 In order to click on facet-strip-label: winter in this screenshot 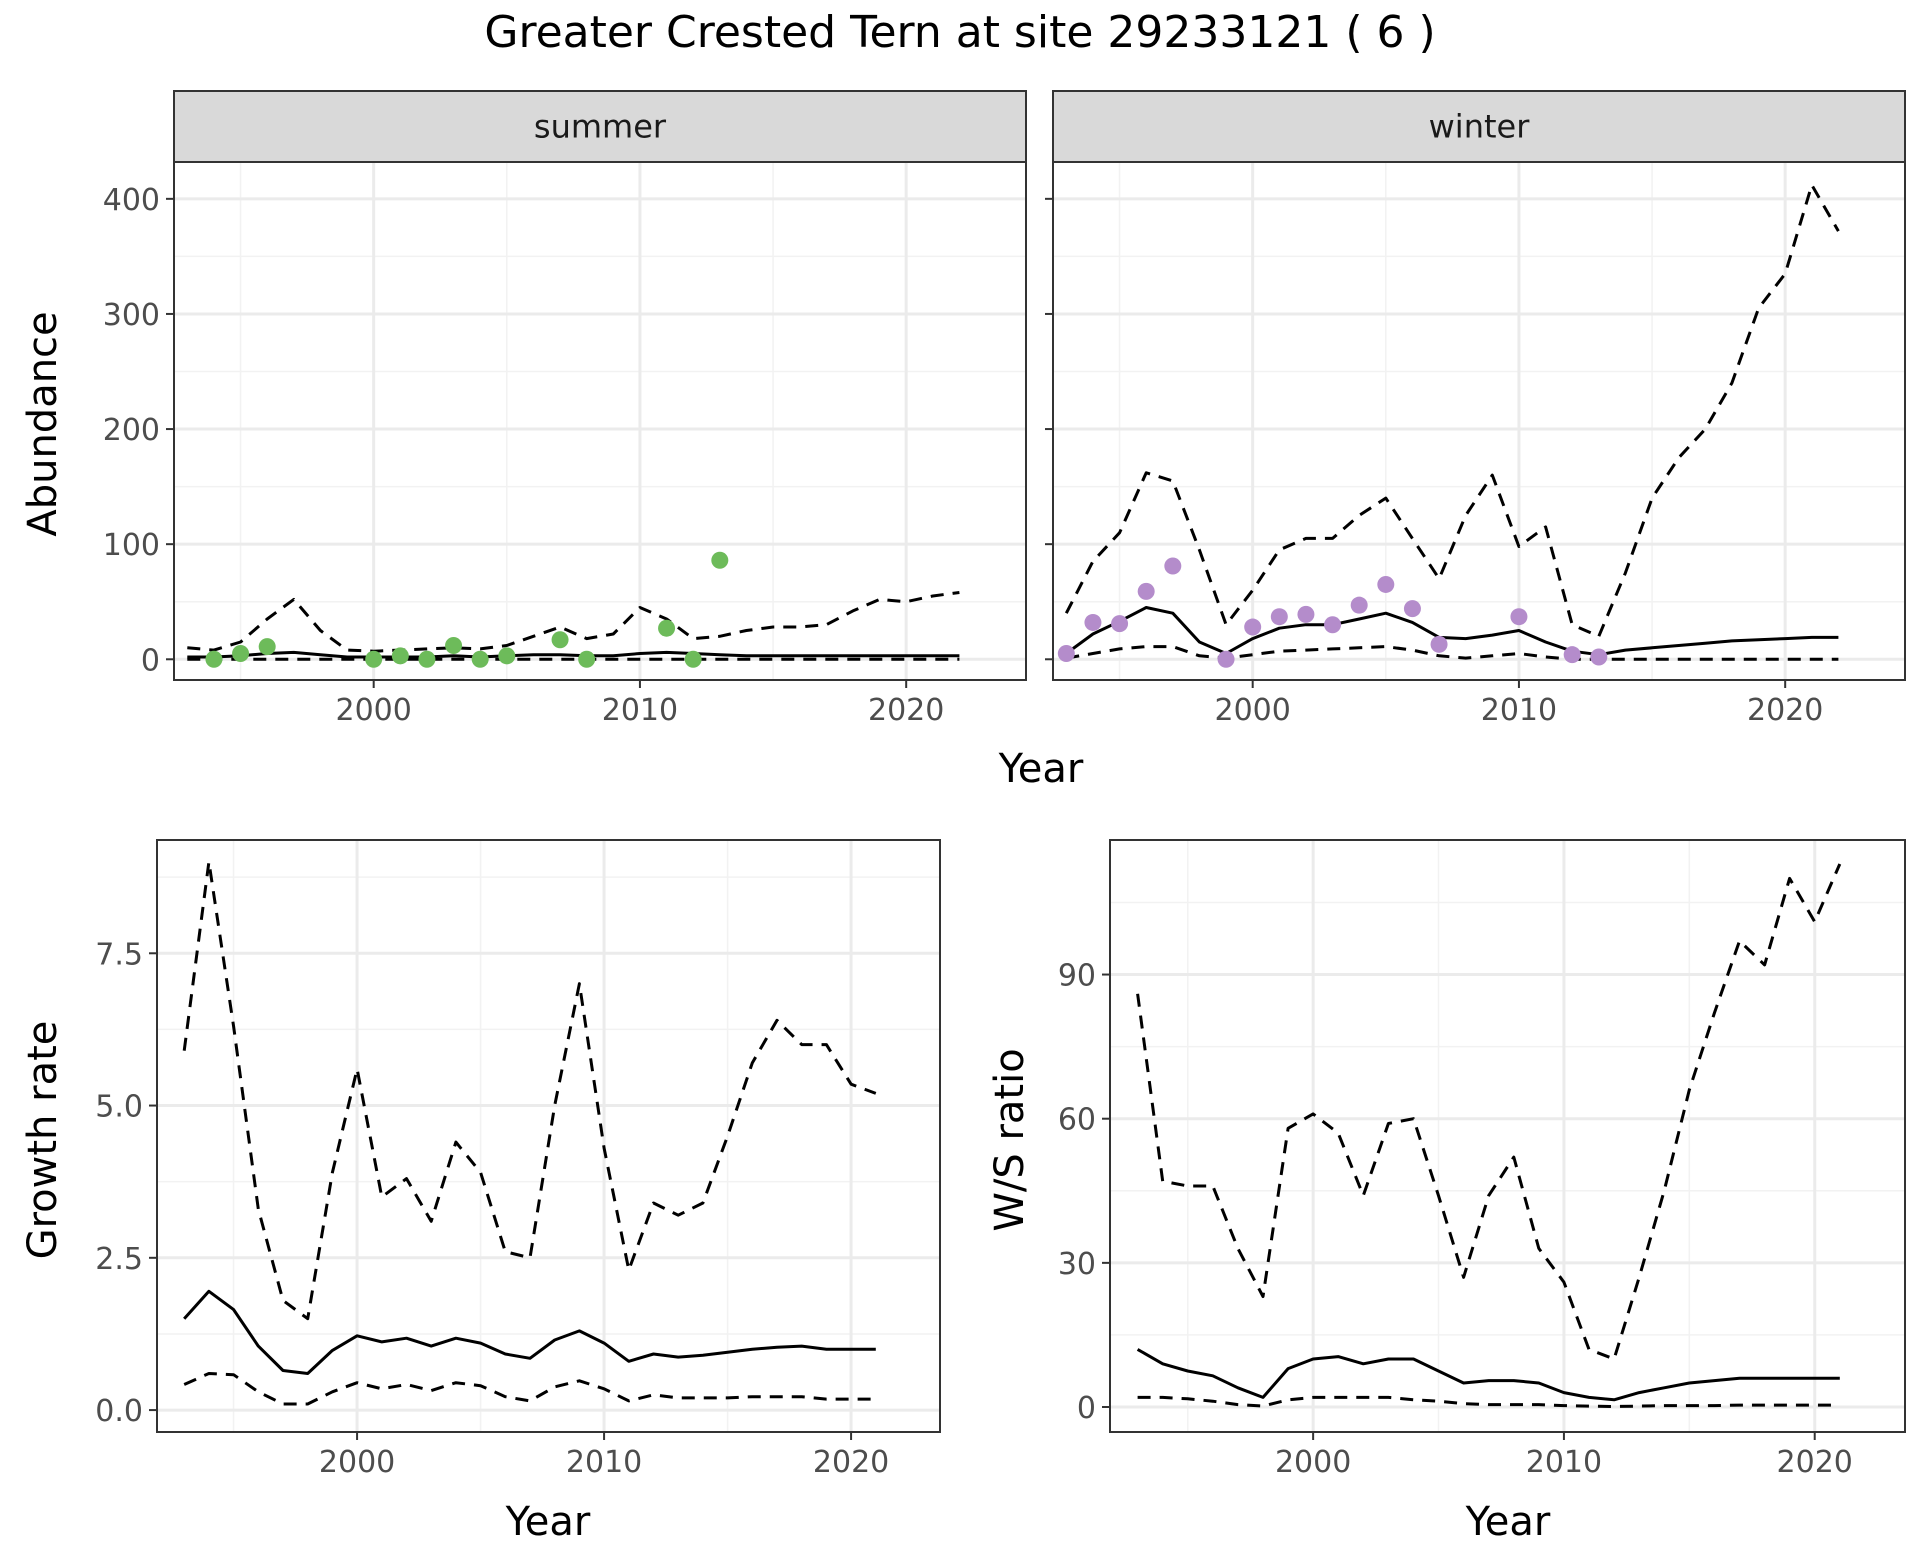, I will do `click(1480, 127)`.